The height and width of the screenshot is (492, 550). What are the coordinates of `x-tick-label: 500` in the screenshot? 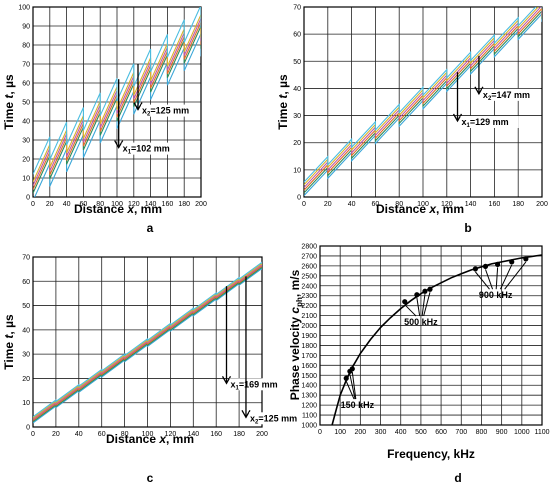 It's located at (421, 432).